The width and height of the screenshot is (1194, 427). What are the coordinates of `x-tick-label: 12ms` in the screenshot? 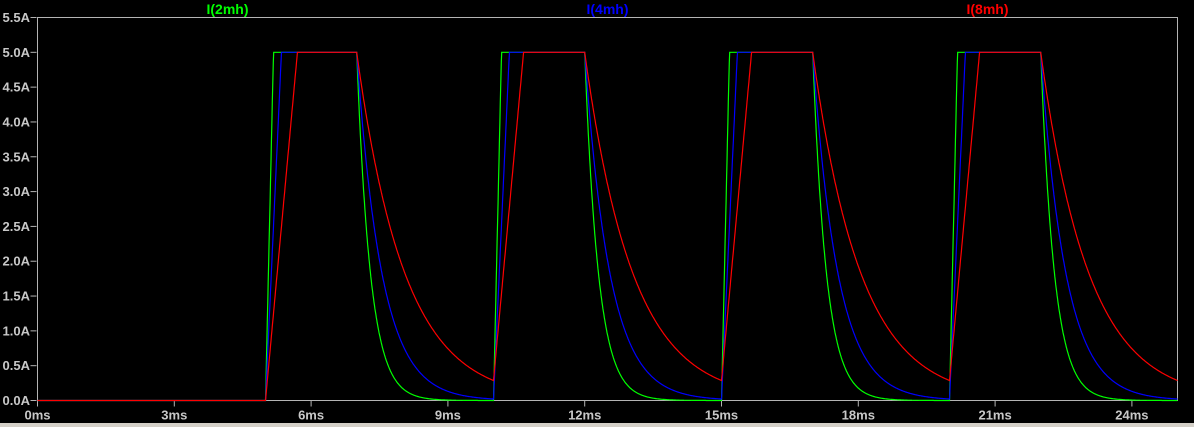 It's located at (584, 415).